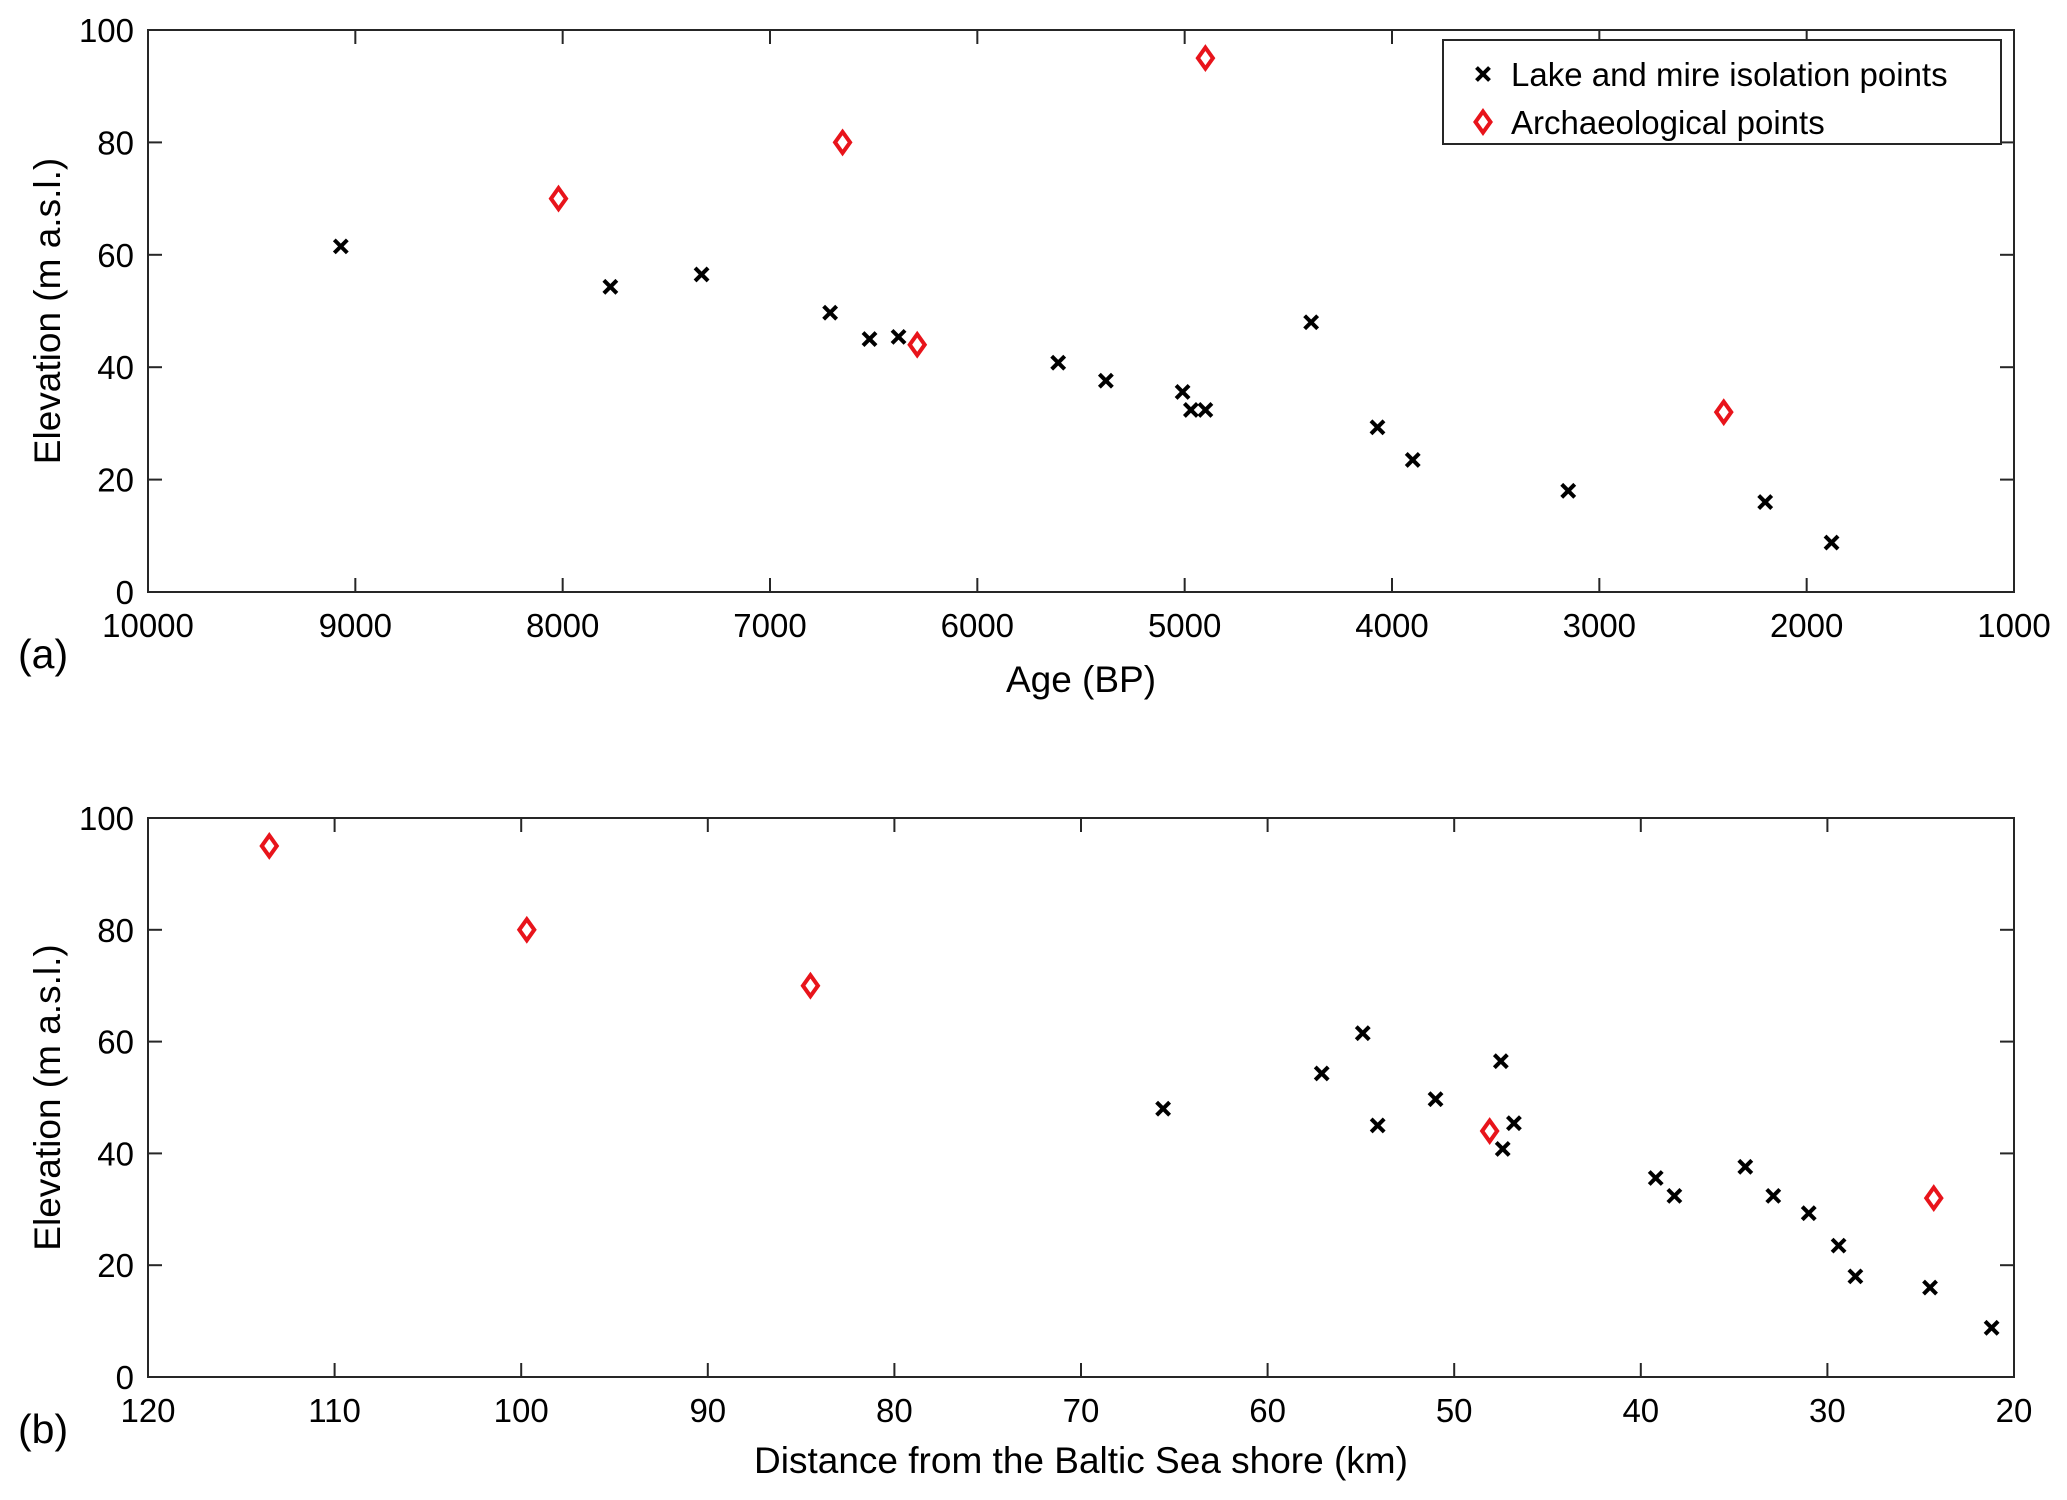 The image size is (2067, 1500). What do you see at coordinates (1081, 679) in the screenshot?
I see `x-axis-label: Age (BP)` at bounding box center [1081, 679].